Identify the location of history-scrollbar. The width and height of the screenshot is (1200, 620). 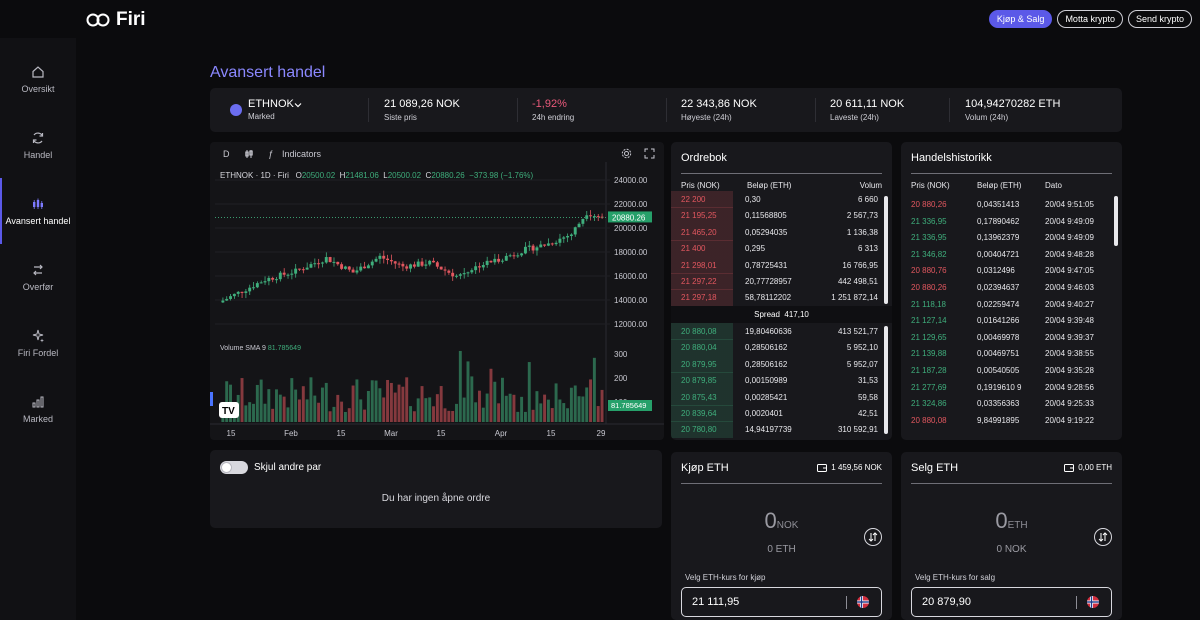
(1116, 221).